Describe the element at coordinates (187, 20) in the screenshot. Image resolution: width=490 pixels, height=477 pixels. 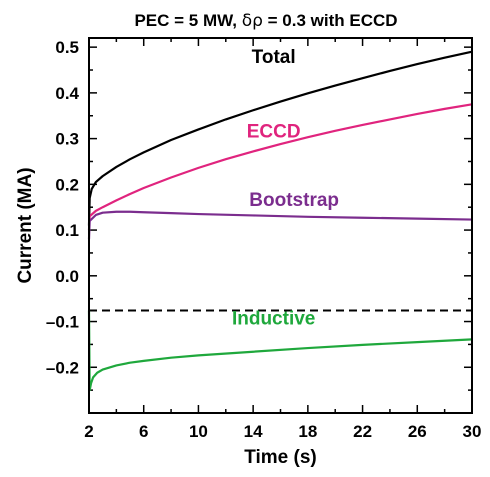
I see `chart-title-part-1: PEC = 5 MW,` at that location.